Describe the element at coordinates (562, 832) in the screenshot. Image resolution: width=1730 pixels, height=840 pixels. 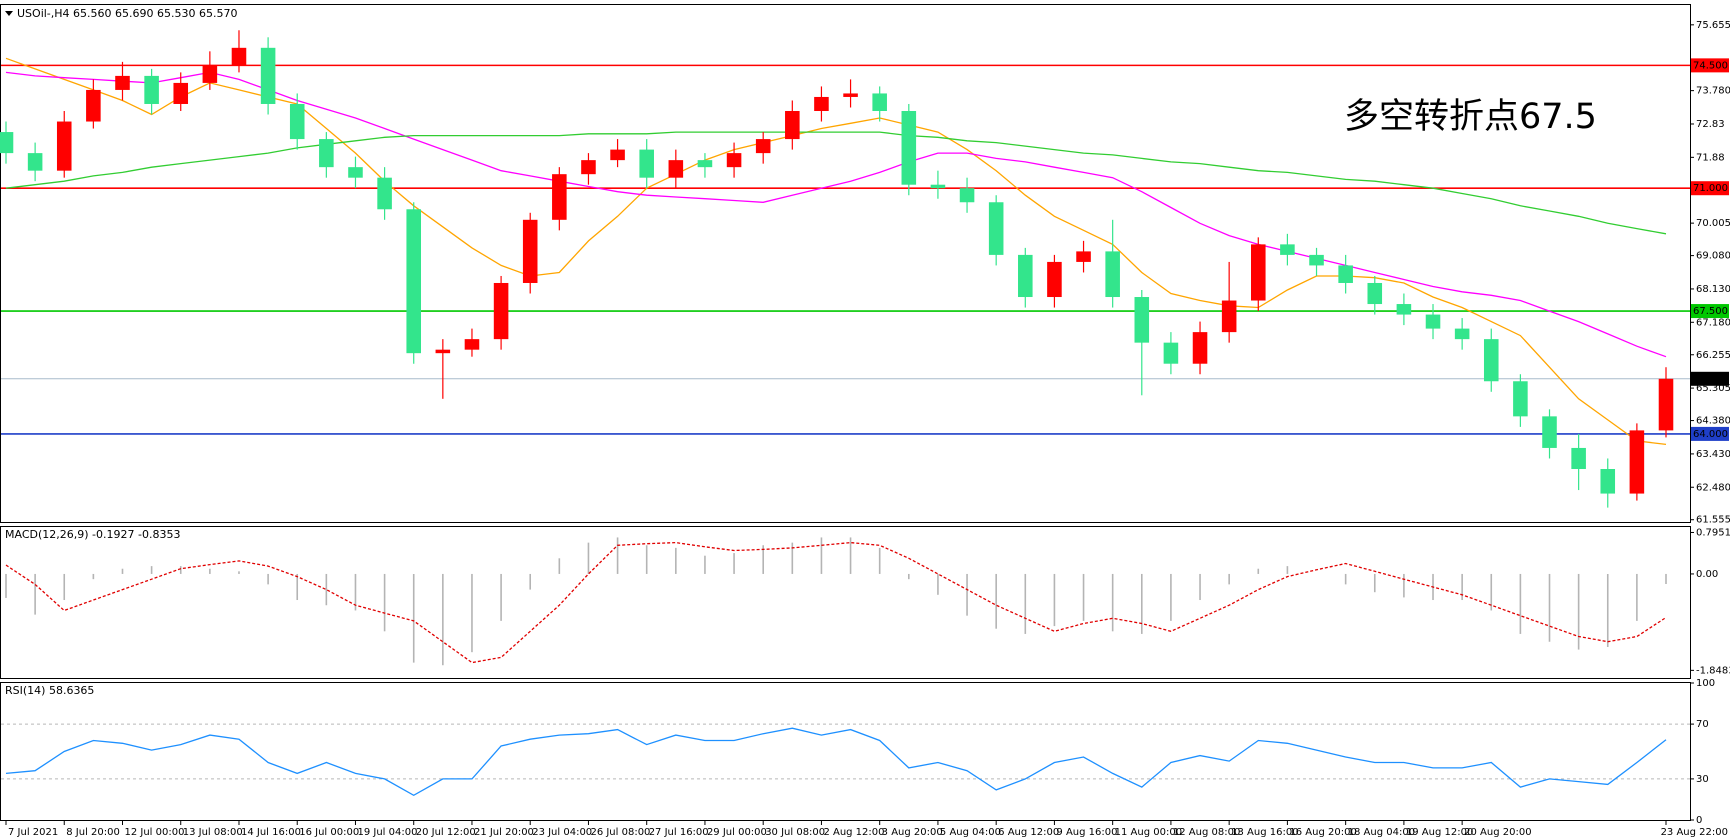
I see `x-tick-label: 23 Jul 04:00` at that location.